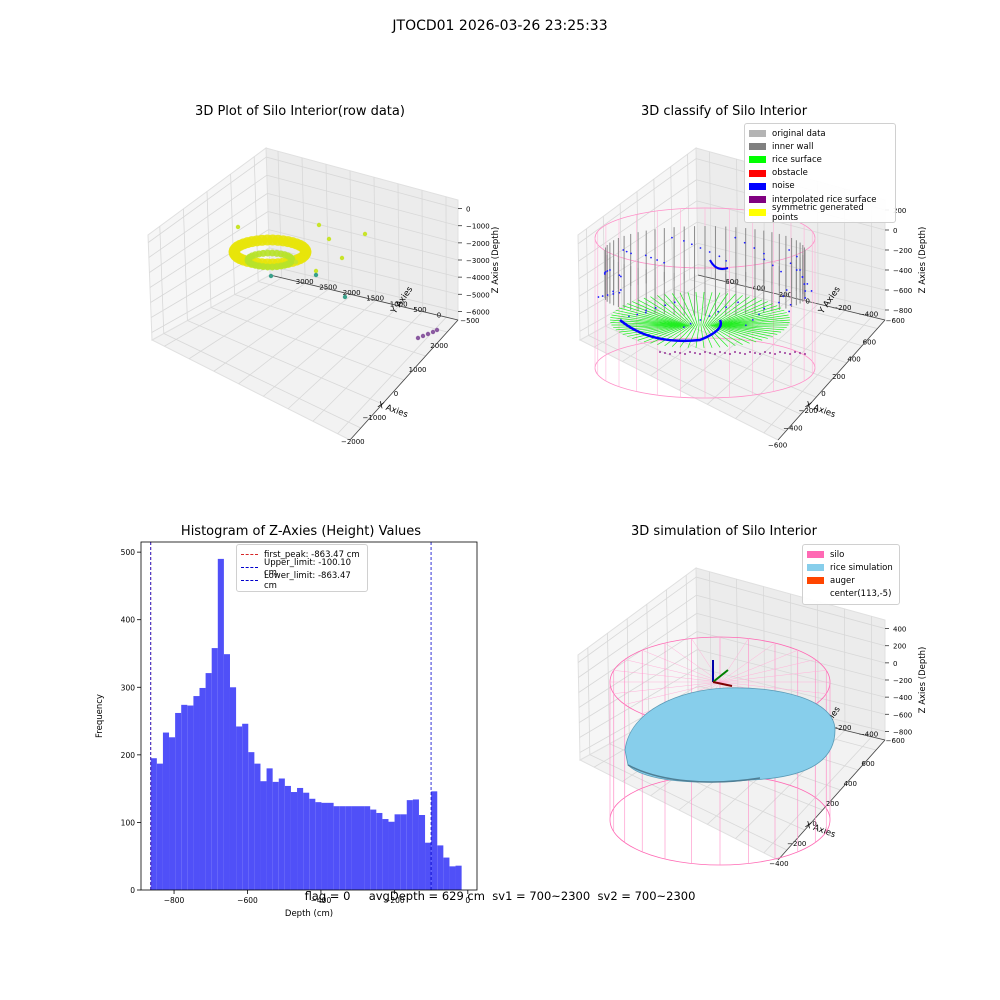 The height and width of the screenshot is (1000, 1000). I want to click on histogram-frame, so click(309, 716).